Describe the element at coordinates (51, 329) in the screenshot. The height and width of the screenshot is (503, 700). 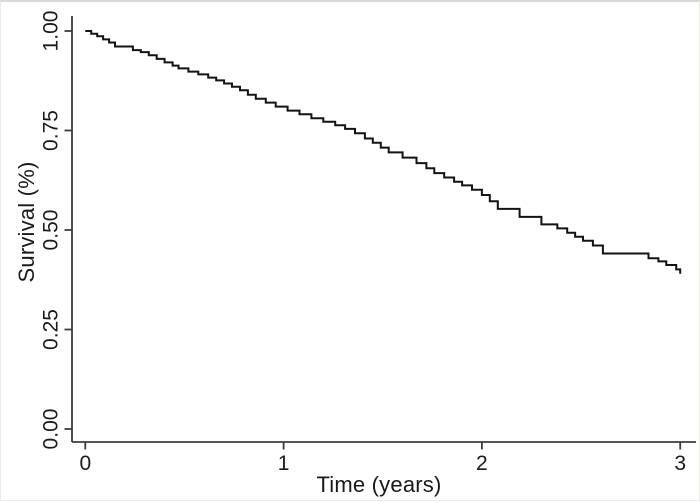
I see `y-tick-label: 0.25` at that location.